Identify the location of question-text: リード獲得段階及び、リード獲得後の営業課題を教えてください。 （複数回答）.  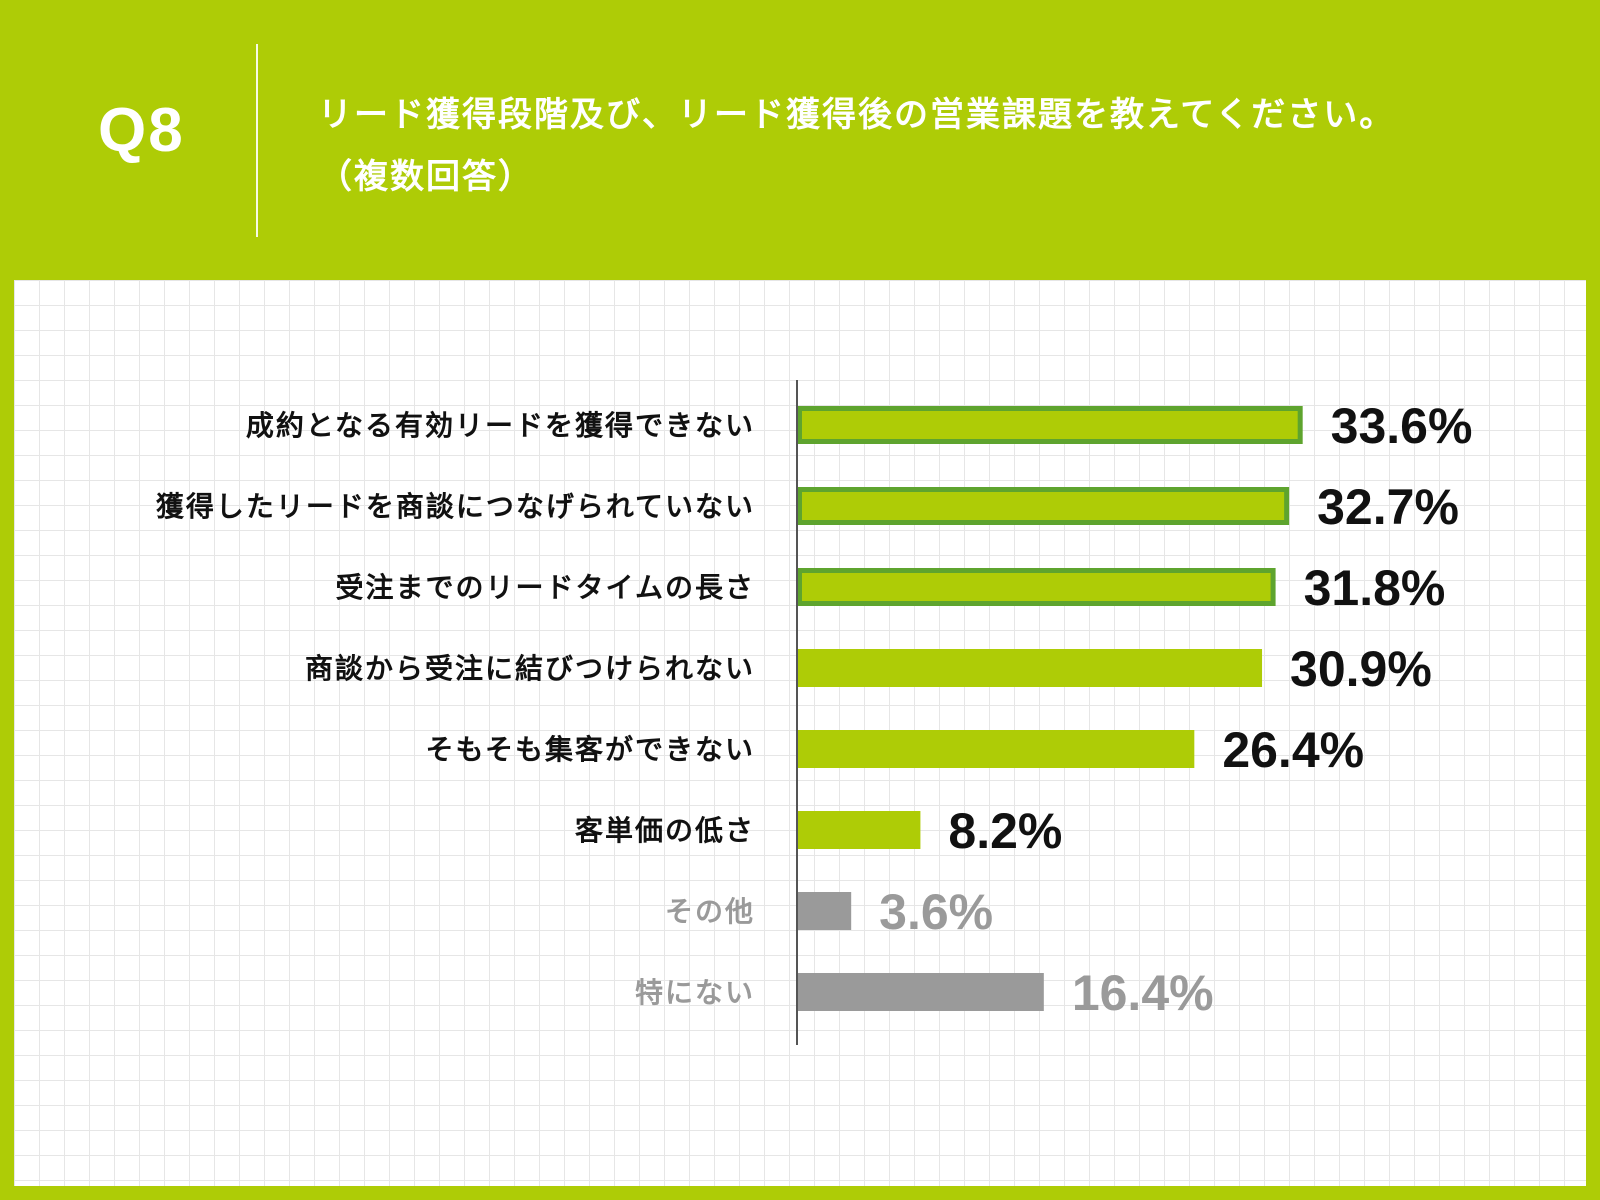
(943, 146).